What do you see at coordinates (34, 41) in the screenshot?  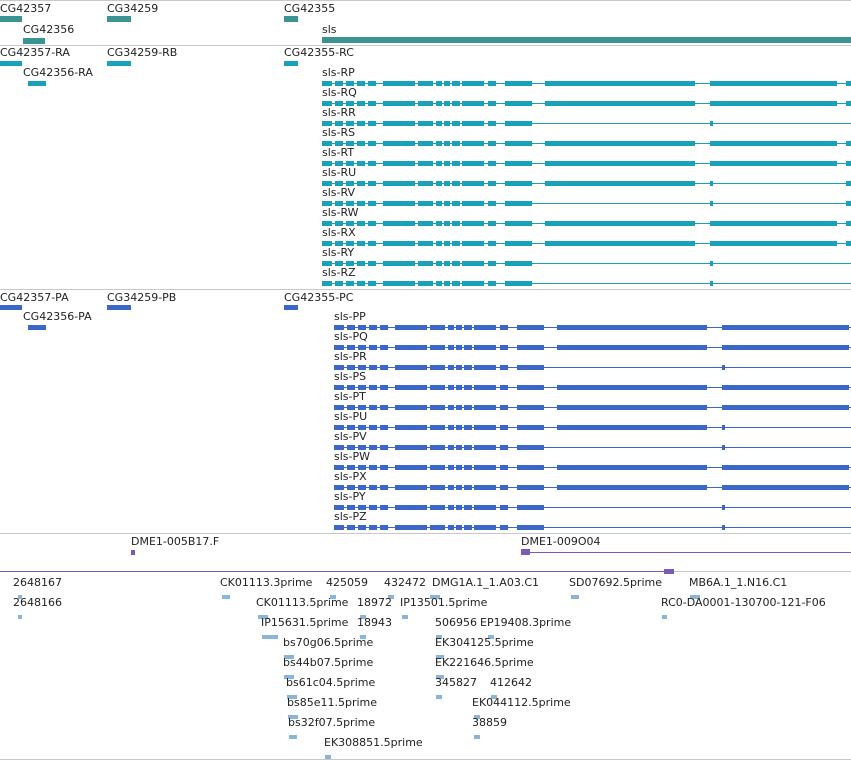 I see `gene-cg42356` at bounding box center [34, 41].